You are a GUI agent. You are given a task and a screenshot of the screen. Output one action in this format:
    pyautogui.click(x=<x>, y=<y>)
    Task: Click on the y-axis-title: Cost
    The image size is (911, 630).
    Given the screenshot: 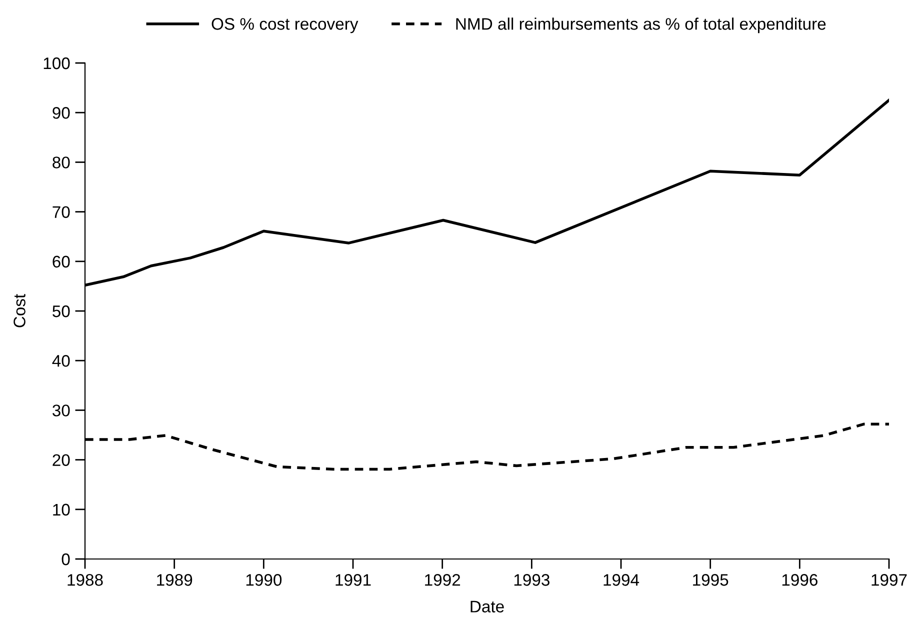 What is the action you would take?
    pyautogui.click(x=20, y=311)
    